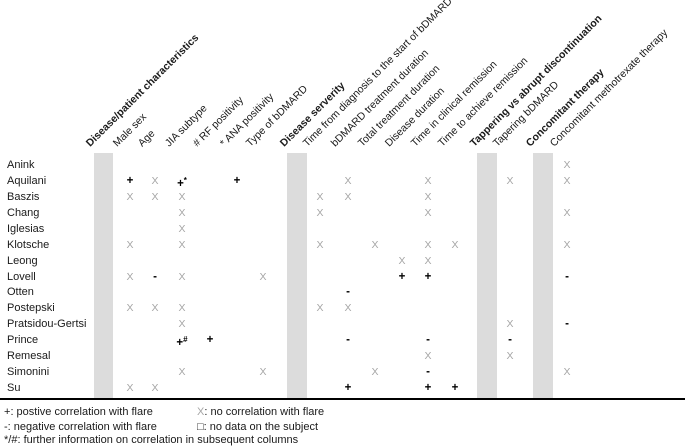 The height and width of the screenshot is (446, 685). I want to click on legend-item-right-0: X: no correlation with flare, so click(260, 412).